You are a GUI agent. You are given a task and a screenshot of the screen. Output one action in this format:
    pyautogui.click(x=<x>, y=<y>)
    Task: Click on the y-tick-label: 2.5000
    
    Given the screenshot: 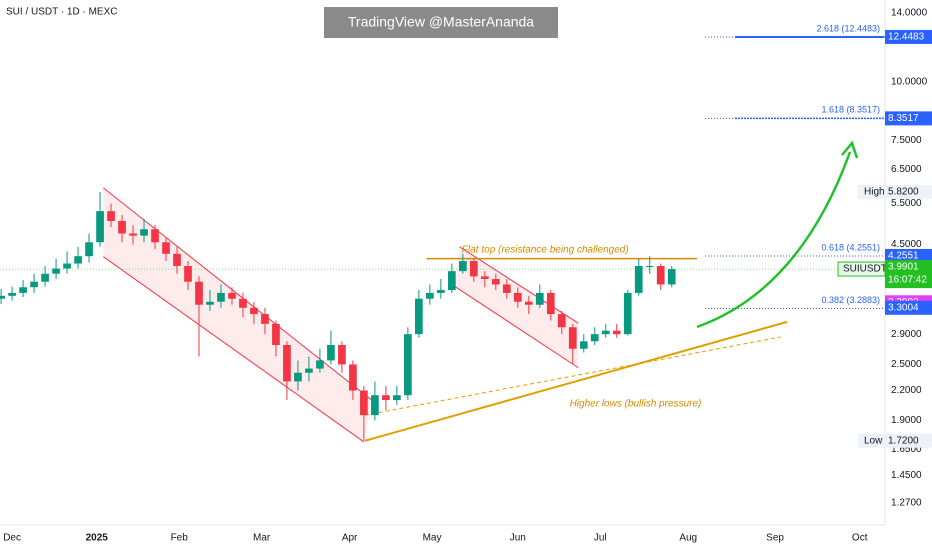 What is the action you would take?
    pyautogui.click(x=906, y=364)
    